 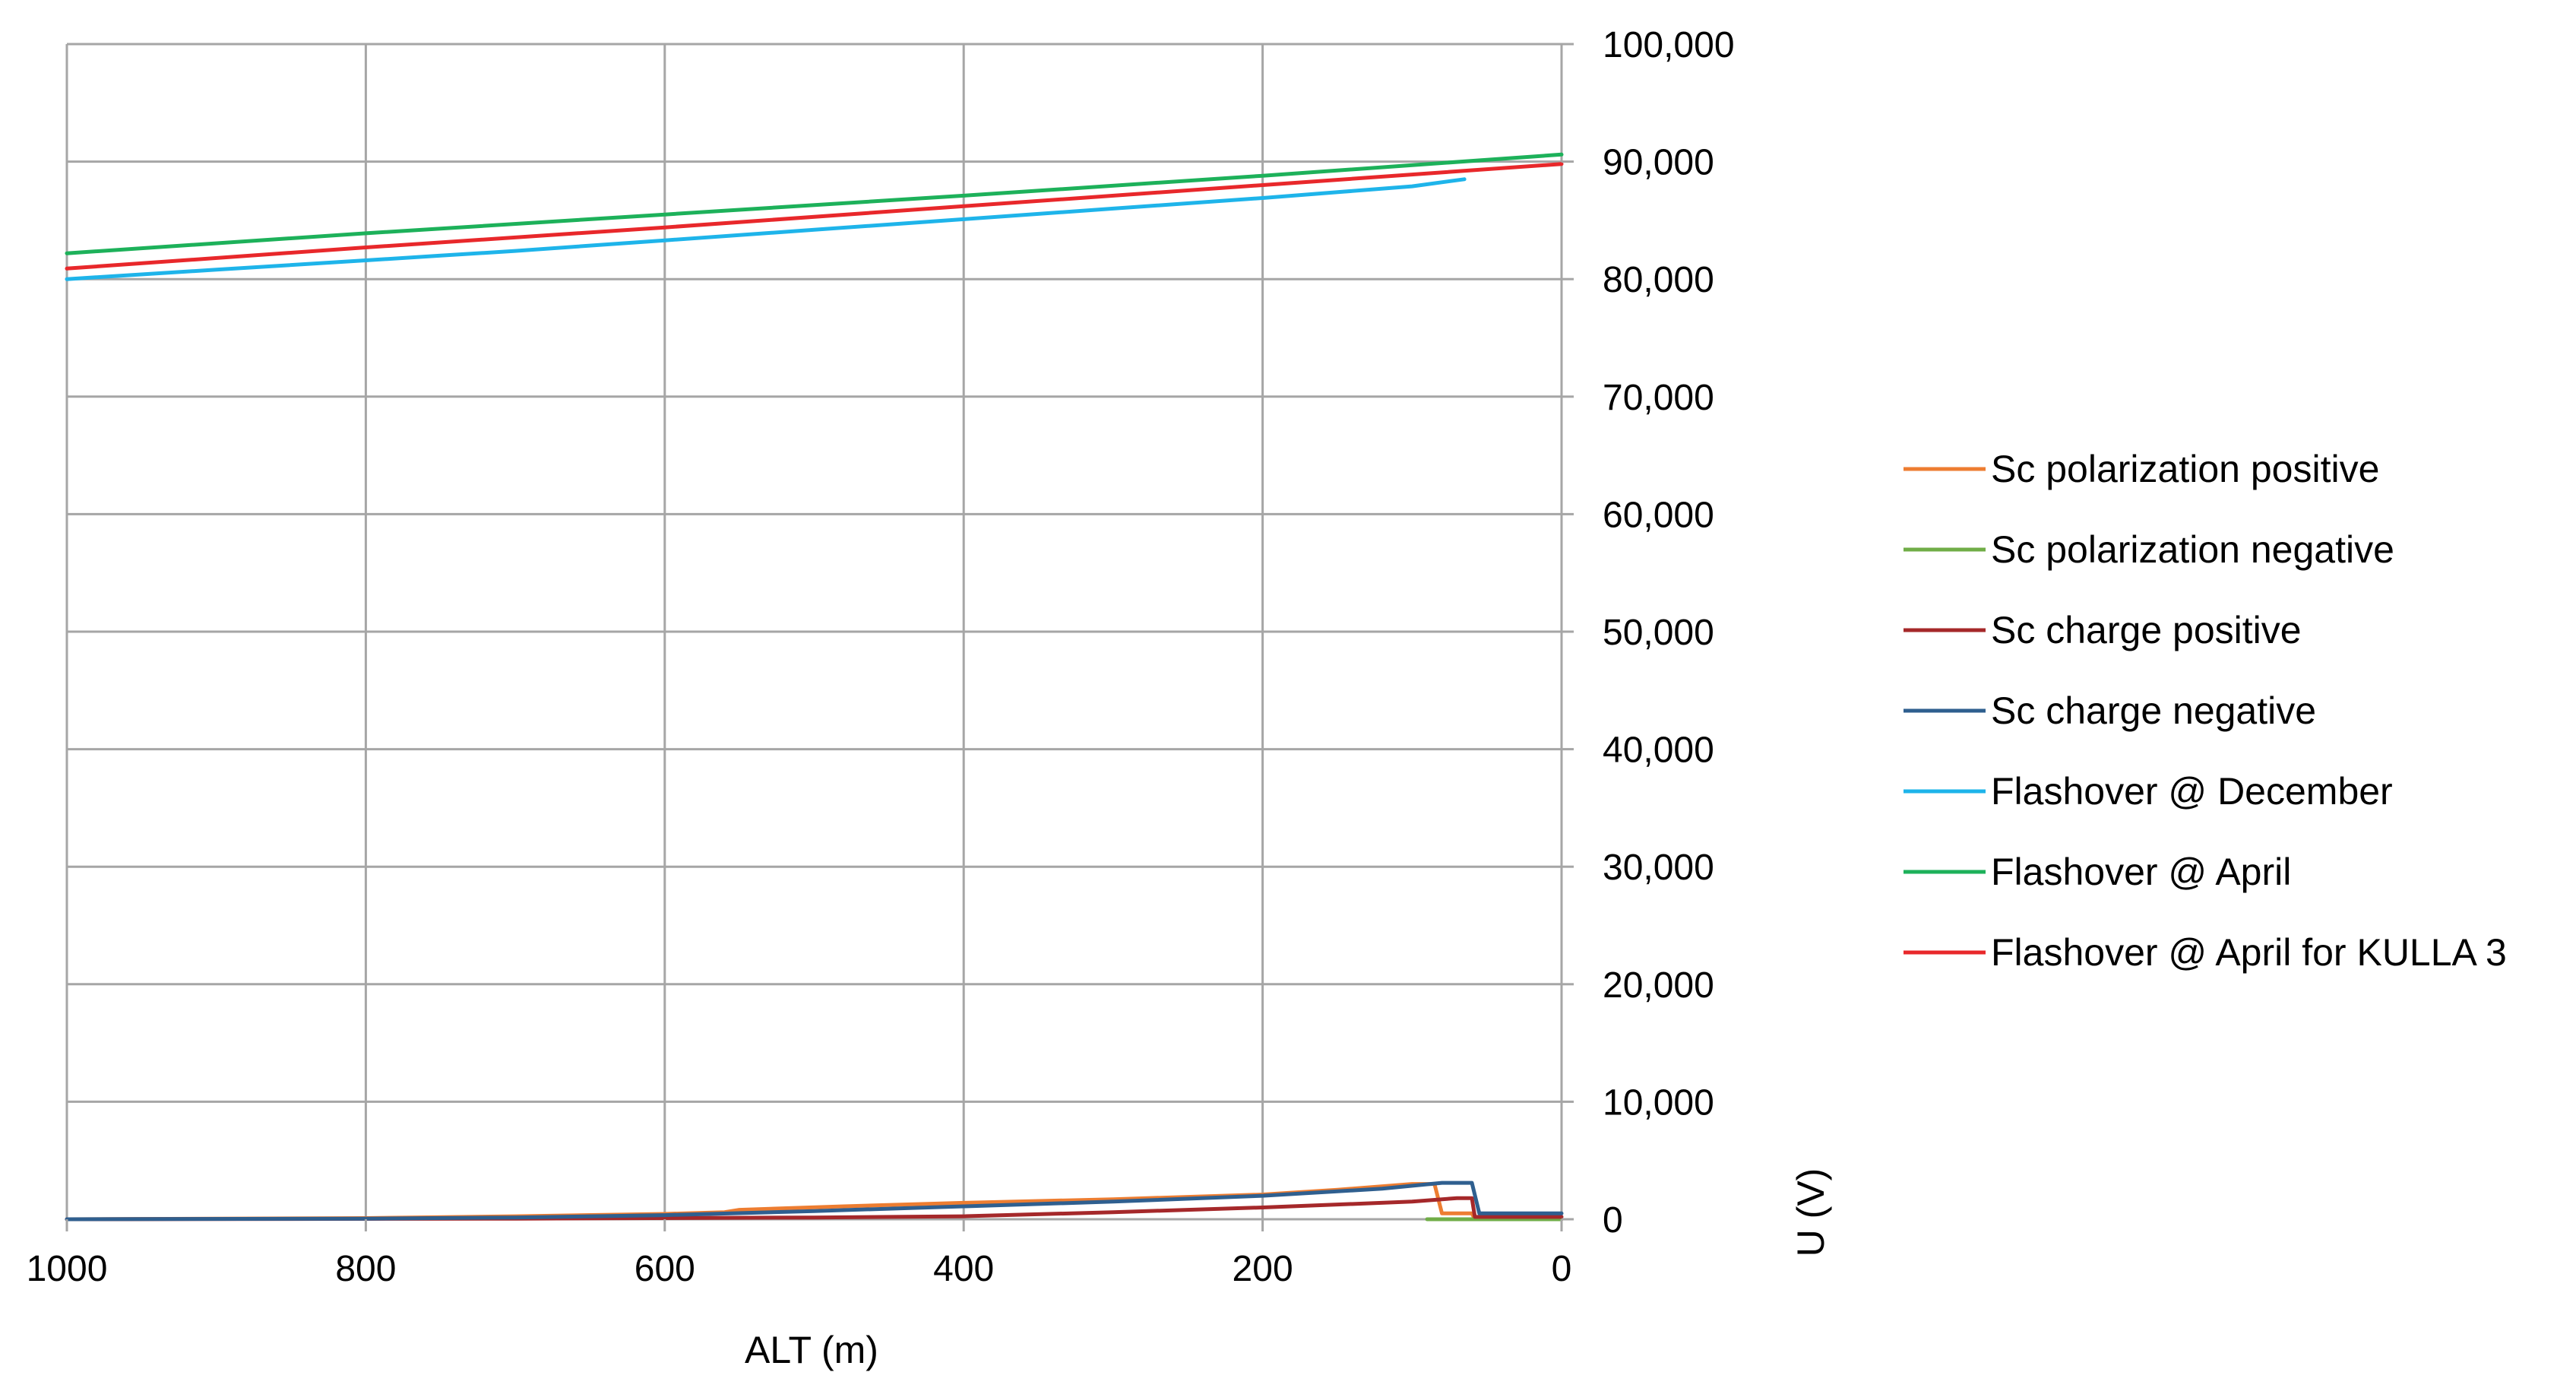 I want to click on y-tick-label: 50,000, so click(x=1659, y=633).